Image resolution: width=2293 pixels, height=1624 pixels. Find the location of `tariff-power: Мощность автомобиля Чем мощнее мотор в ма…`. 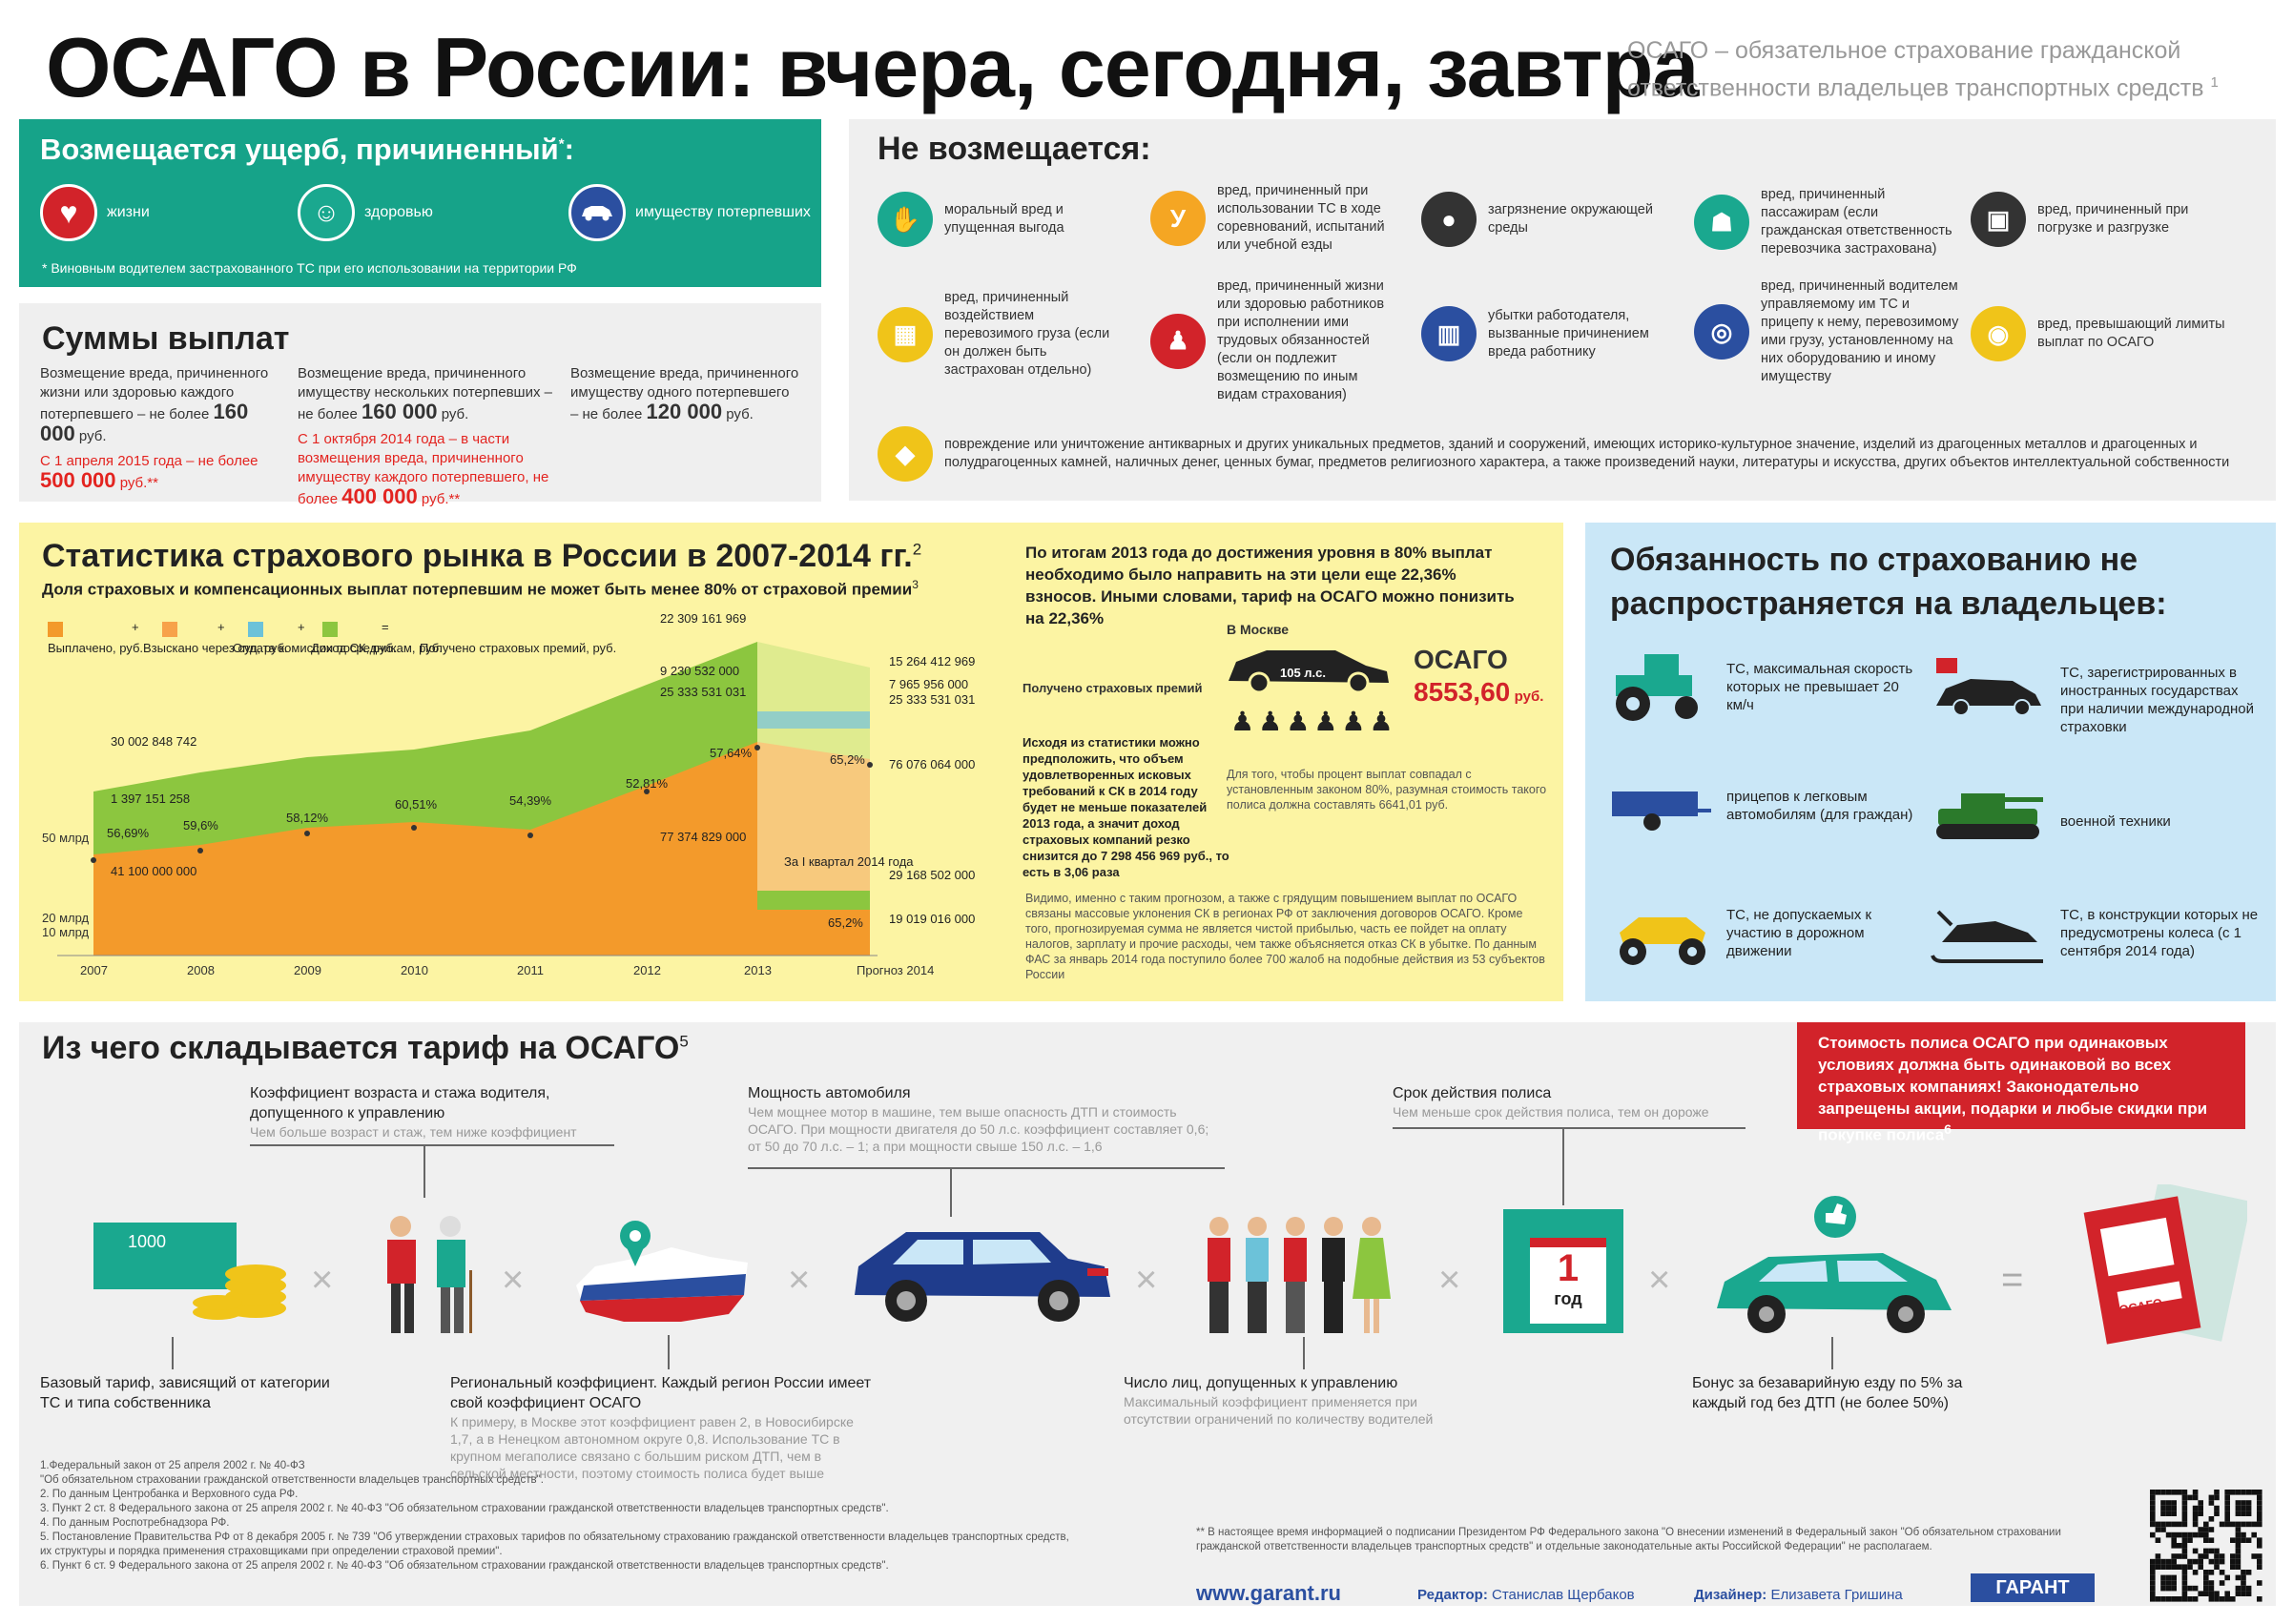

tariff-power: Мощность автомобиля Чем мощнее мотор в ма… is located at coordinates (979, 1119).